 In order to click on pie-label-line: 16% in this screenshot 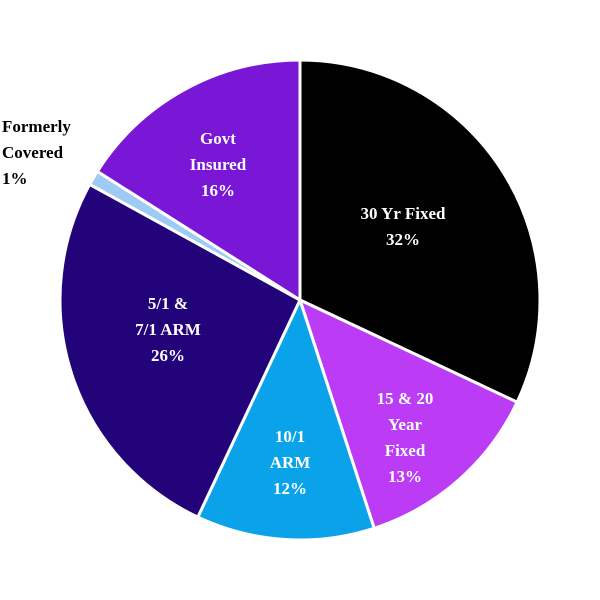, I will do `click(218, 190)`.